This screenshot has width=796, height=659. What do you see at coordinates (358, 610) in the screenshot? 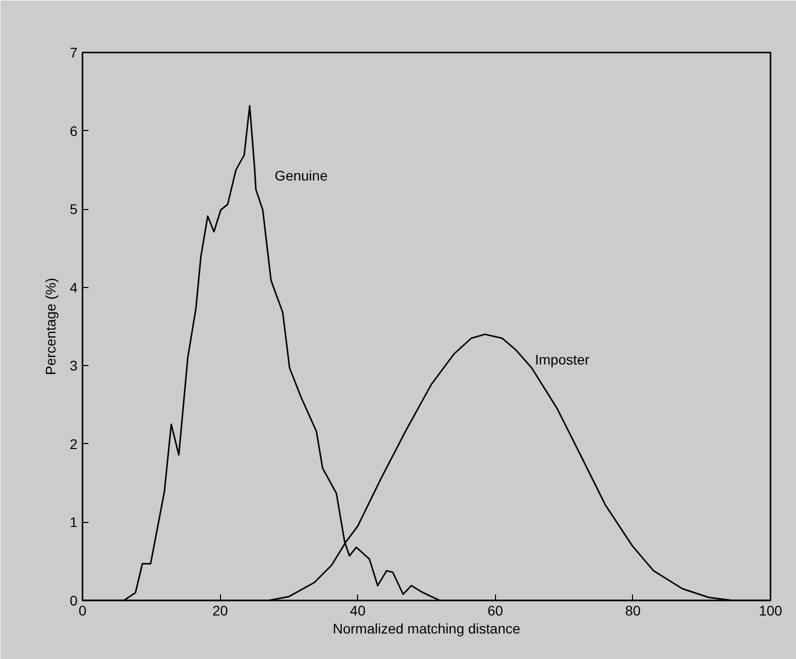
I see `x-tick-label: 40` at bounding box center [358, 610].